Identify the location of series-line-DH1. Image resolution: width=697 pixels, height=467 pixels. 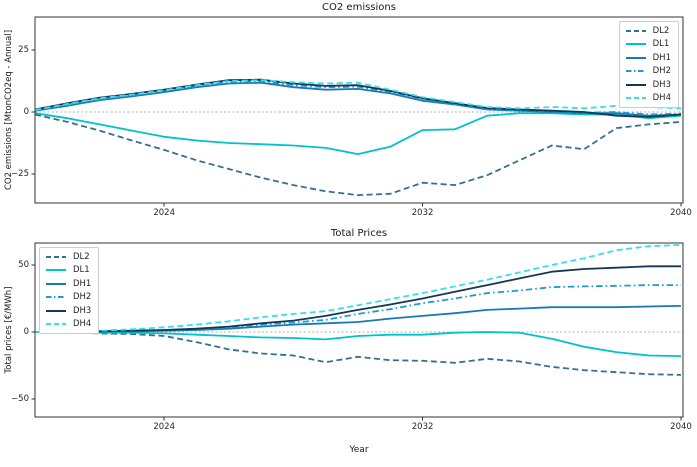
(358, 99).